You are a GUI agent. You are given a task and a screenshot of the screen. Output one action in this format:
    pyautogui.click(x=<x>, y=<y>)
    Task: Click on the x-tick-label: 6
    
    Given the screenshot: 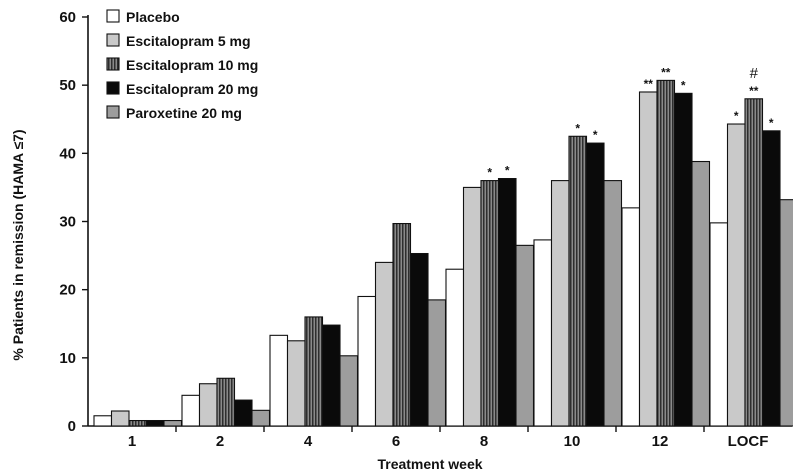 What is the action you would take?
    pyautogui.click(x=396, y=441)
    